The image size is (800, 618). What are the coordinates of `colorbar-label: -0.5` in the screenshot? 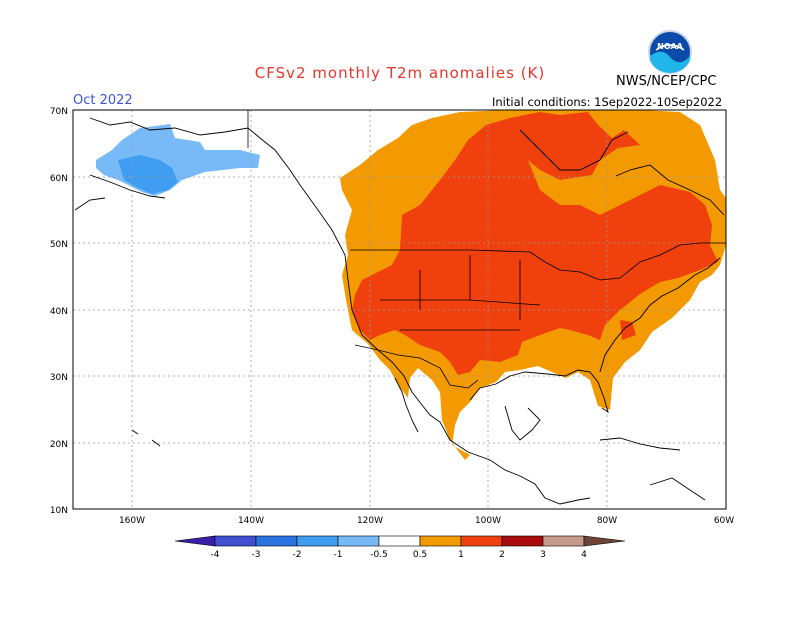 It's located at (379, 555).